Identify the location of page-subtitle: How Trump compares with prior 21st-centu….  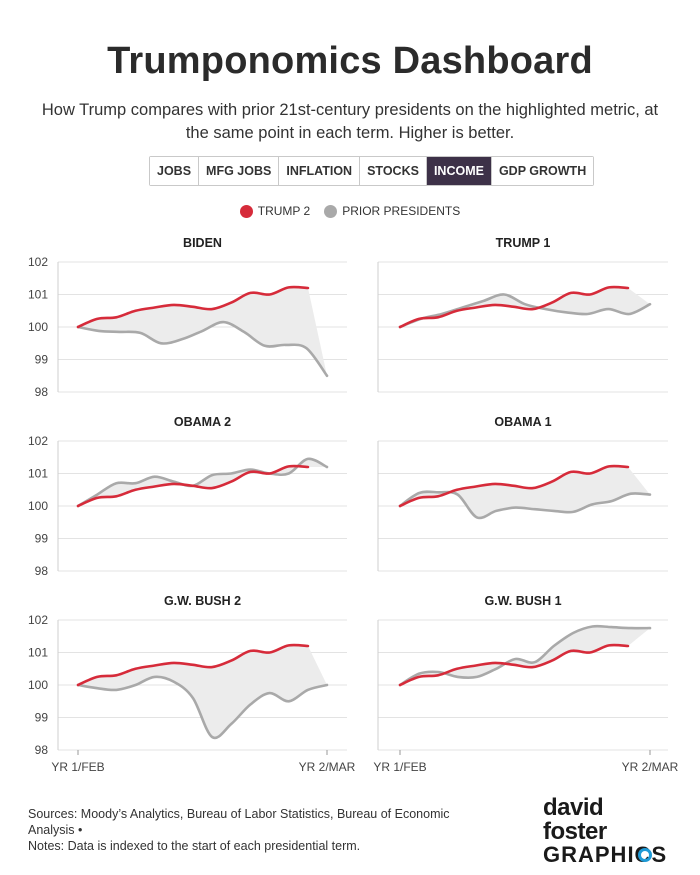
(350, 121).